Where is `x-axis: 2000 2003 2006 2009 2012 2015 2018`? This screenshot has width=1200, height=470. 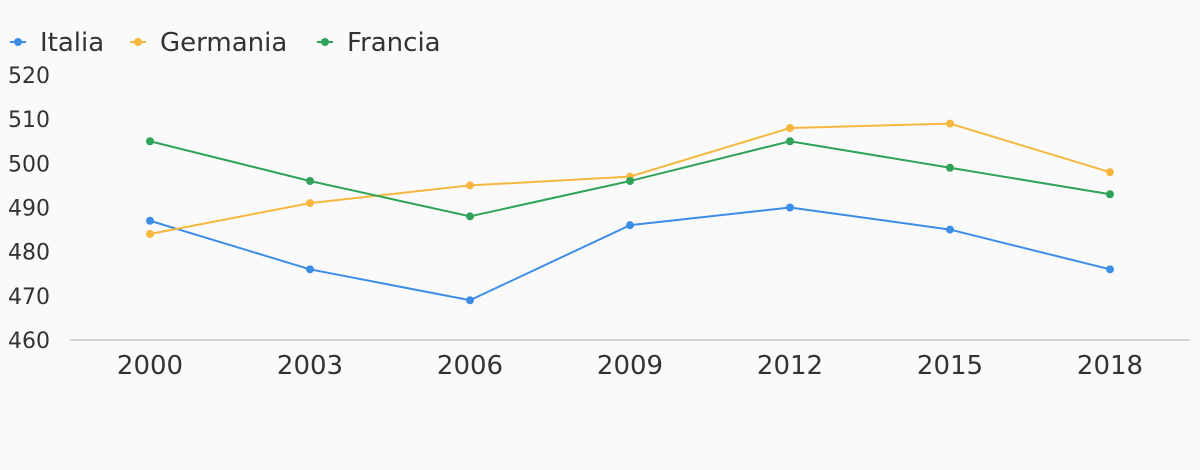
x-axis: 2000 2003 2006 2009 2012 2015 2018 is located at coordinates (630, 366).